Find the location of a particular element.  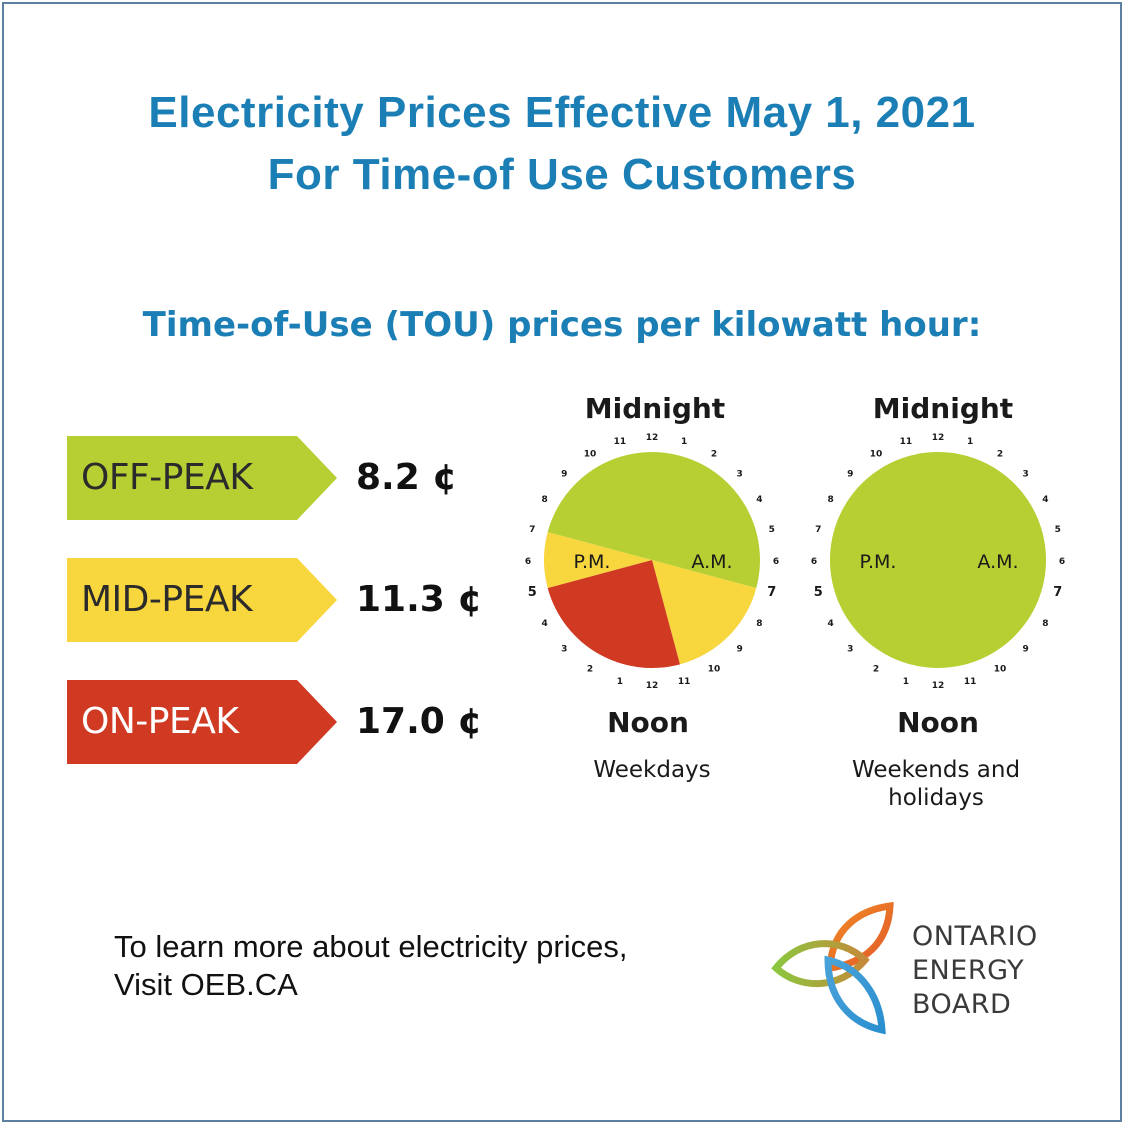

footer-link: Visit OEB.CA is located at coordinates (206, 984).